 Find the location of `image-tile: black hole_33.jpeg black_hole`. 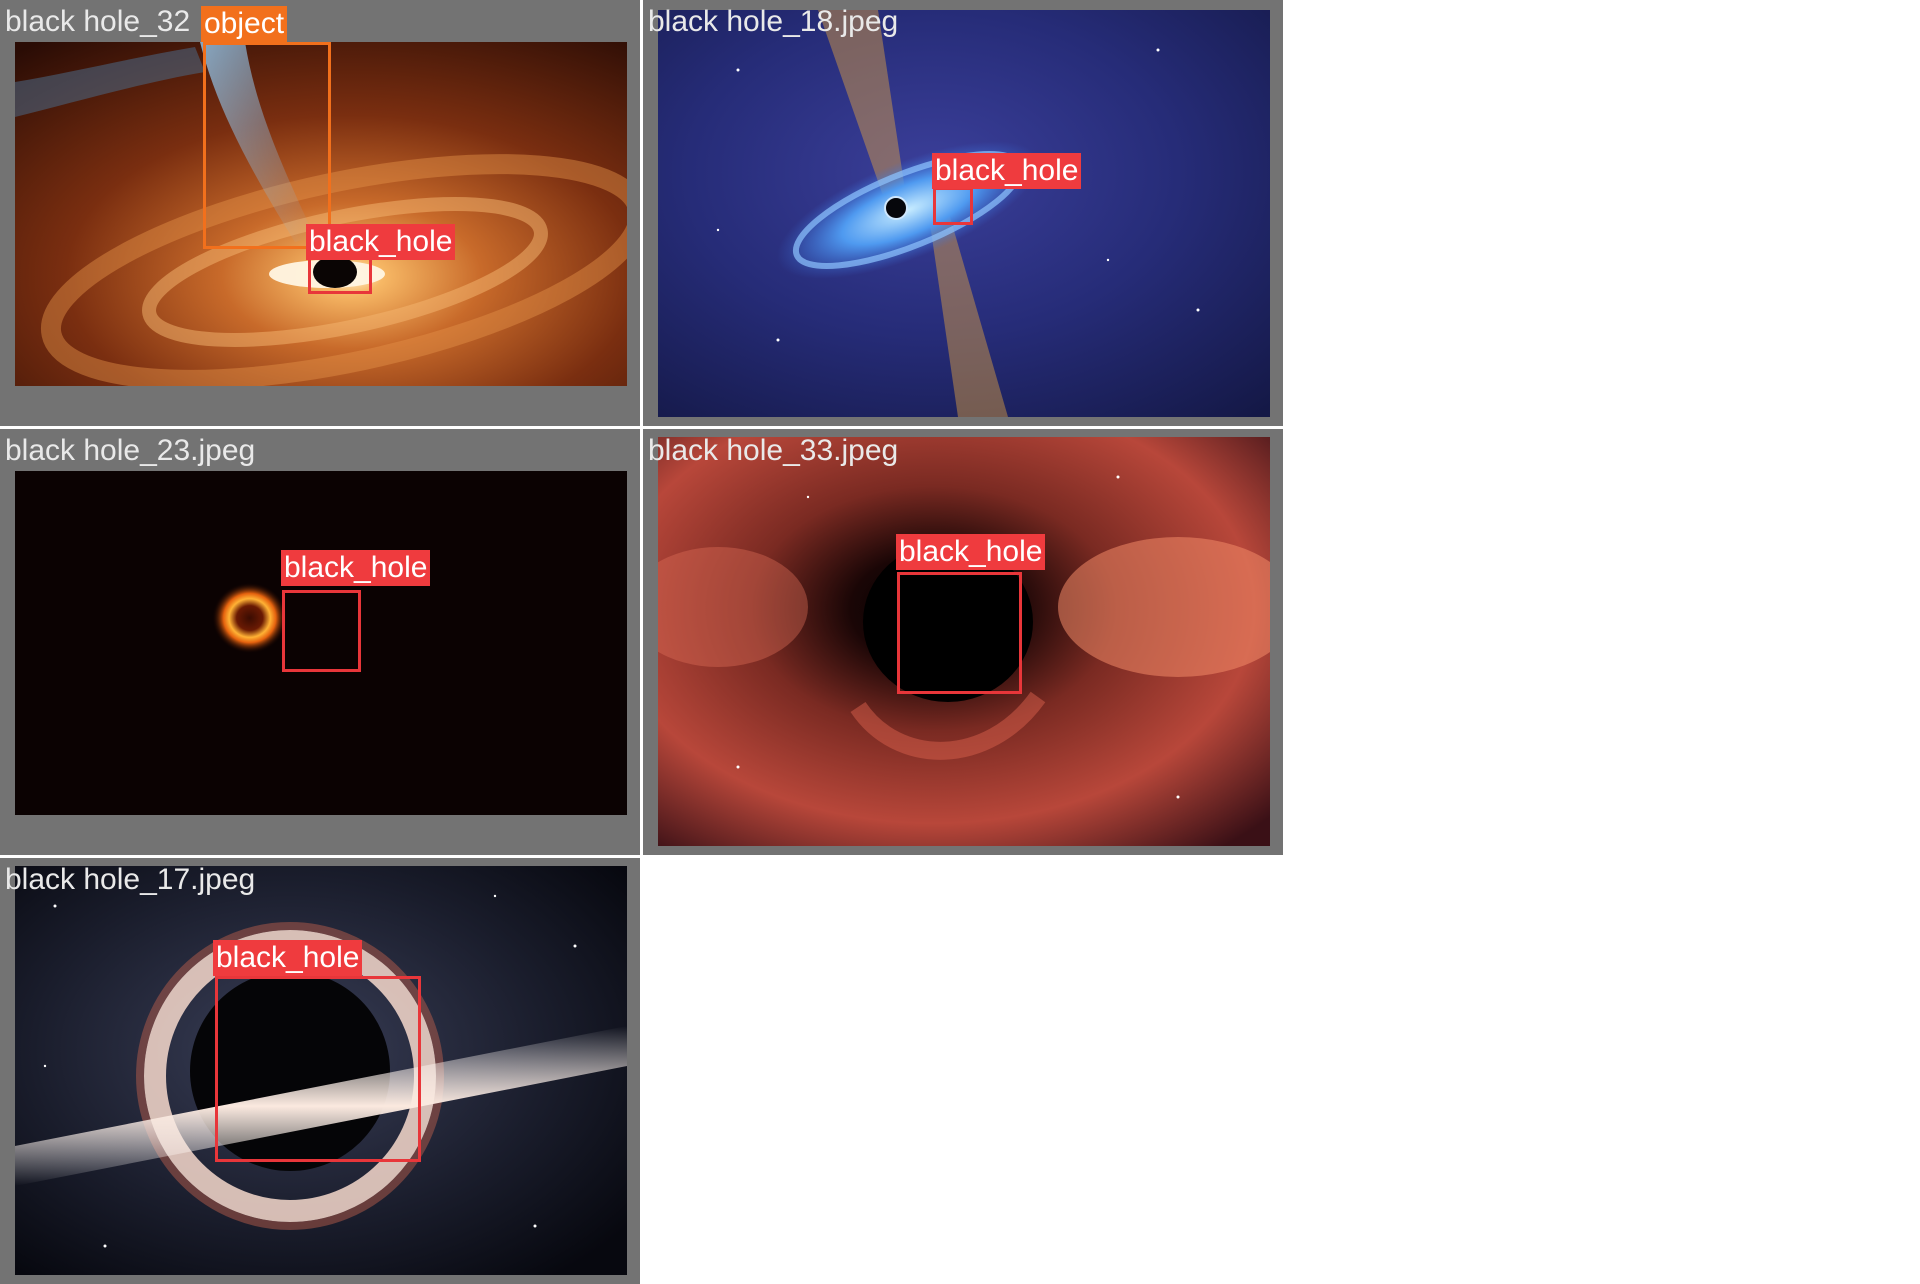

image-tile: black hole_33.jpeg black_hole is located at coordinates (963, 642).